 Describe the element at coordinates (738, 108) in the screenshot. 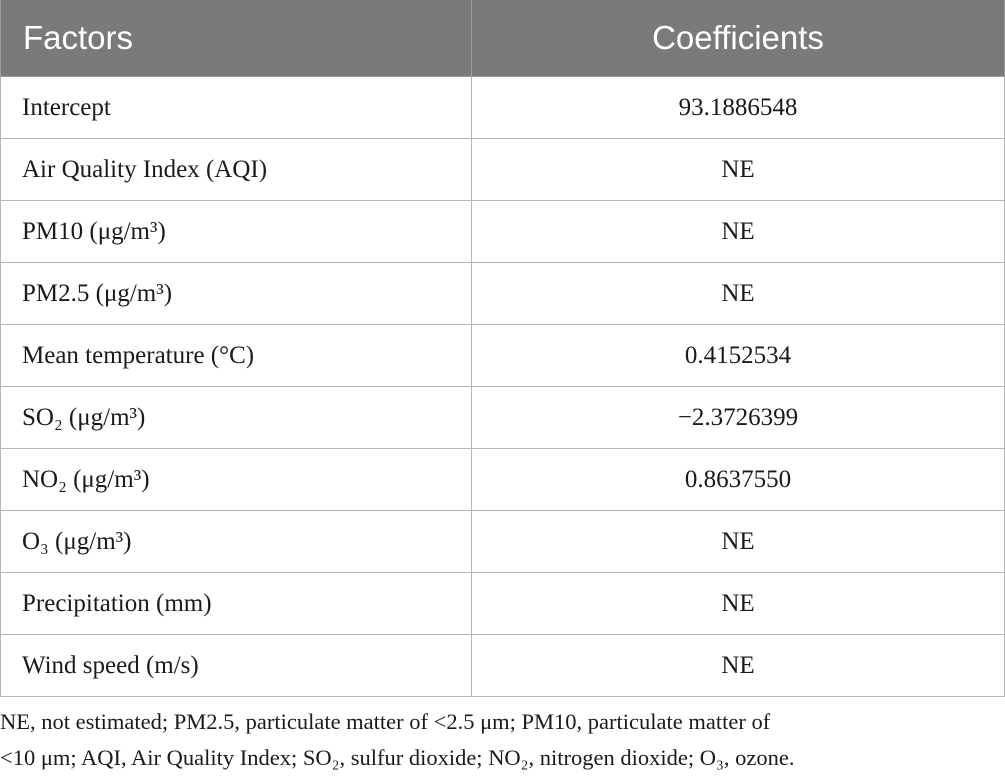

I see `coefficient-cell: 93.1886548` at that location.